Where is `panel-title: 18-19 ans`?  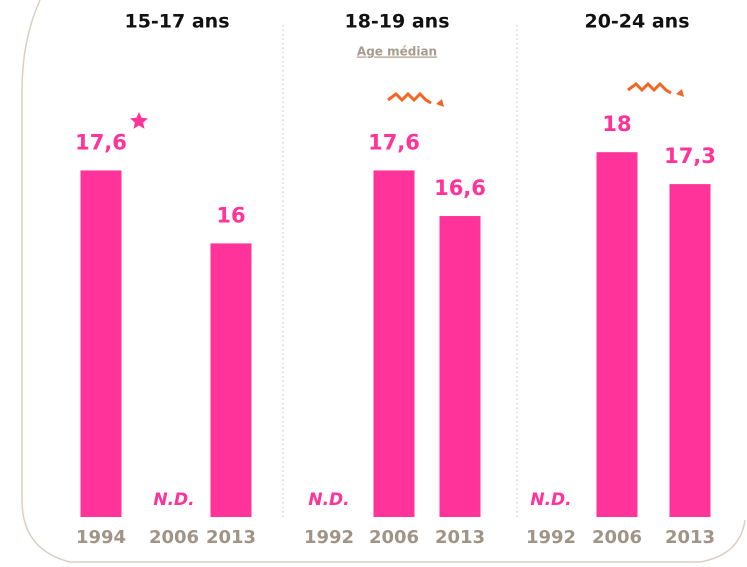 panel-title: 18-19 ans is located at coordinates (396, 22).